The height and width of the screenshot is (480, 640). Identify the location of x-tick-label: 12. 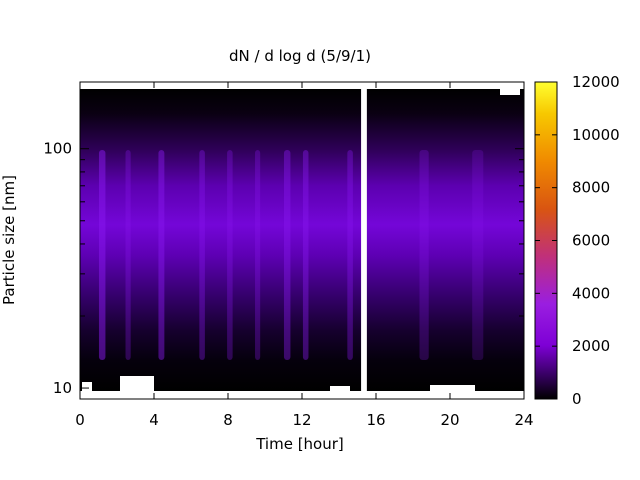
(301, 420).